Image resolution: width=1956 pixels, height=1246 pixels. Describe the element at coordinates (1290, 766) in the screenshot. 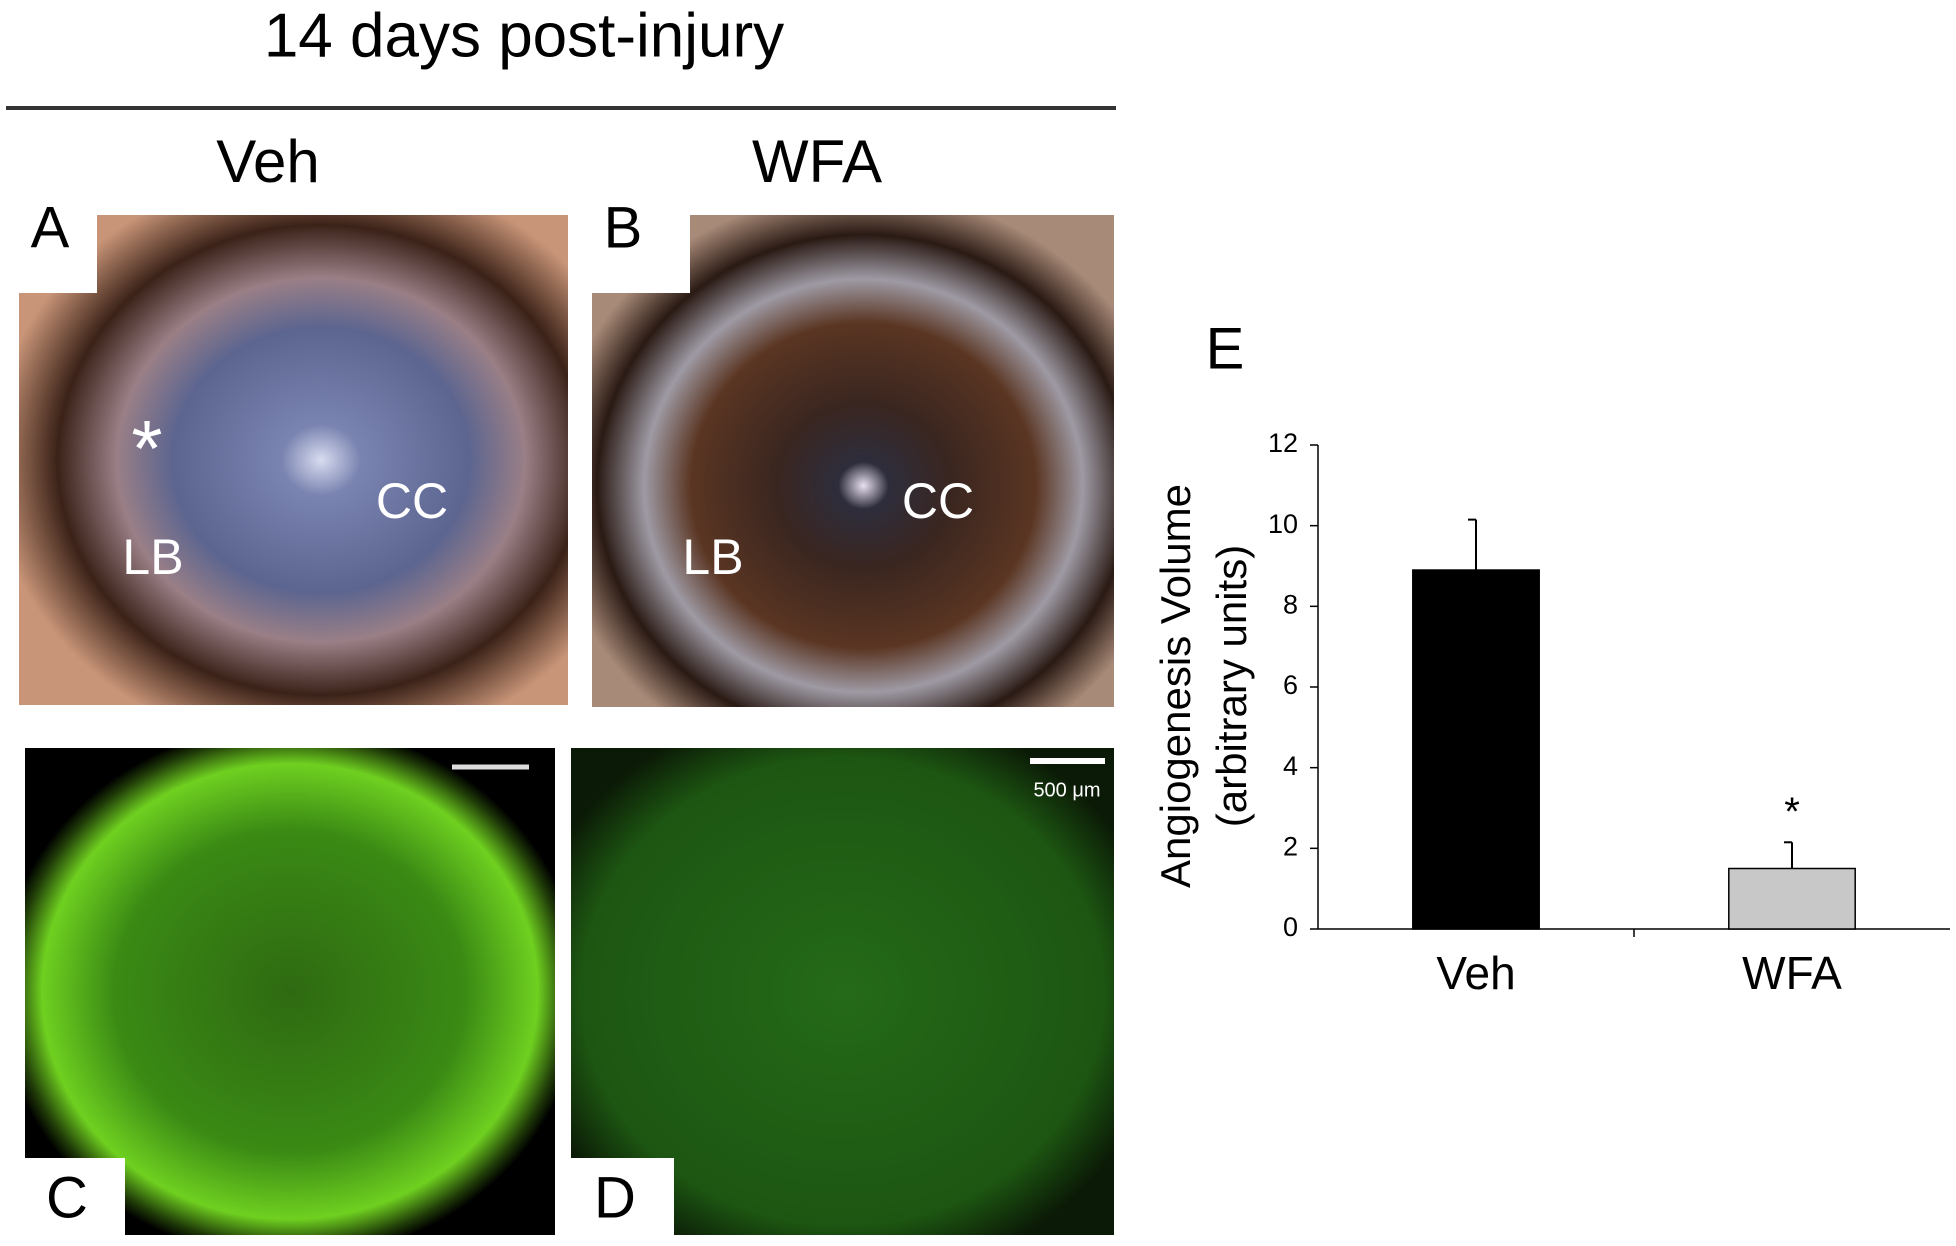

I see `y-tick-label: 4` at that location.